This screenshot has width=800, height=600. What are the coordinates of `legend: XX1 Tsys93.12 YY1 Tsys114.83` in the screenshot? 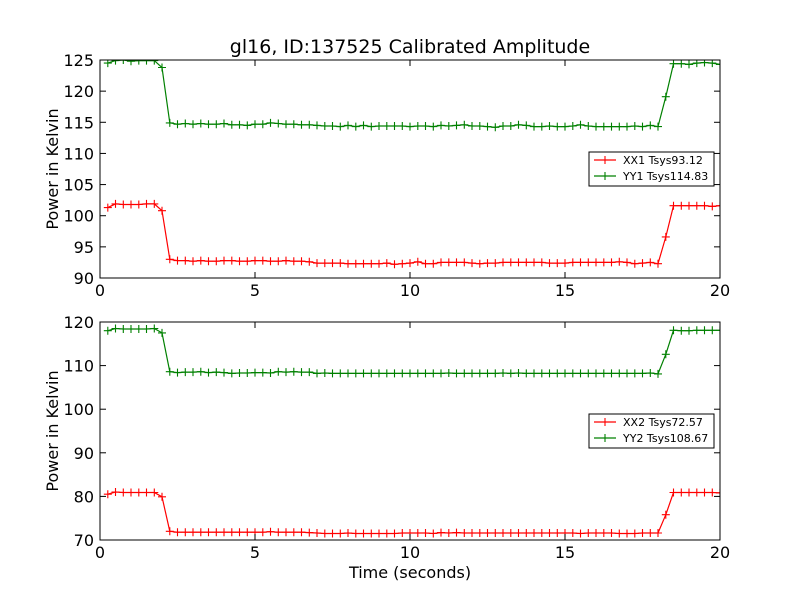 It's located at (651, 169).